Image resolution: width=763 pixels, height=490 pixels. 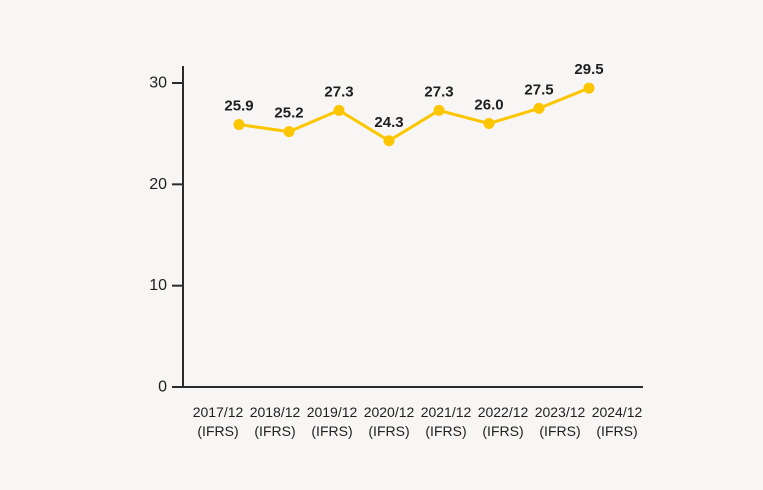 I want to click on x-axis-label-year: 2021/12, so click(x=446, y=412).